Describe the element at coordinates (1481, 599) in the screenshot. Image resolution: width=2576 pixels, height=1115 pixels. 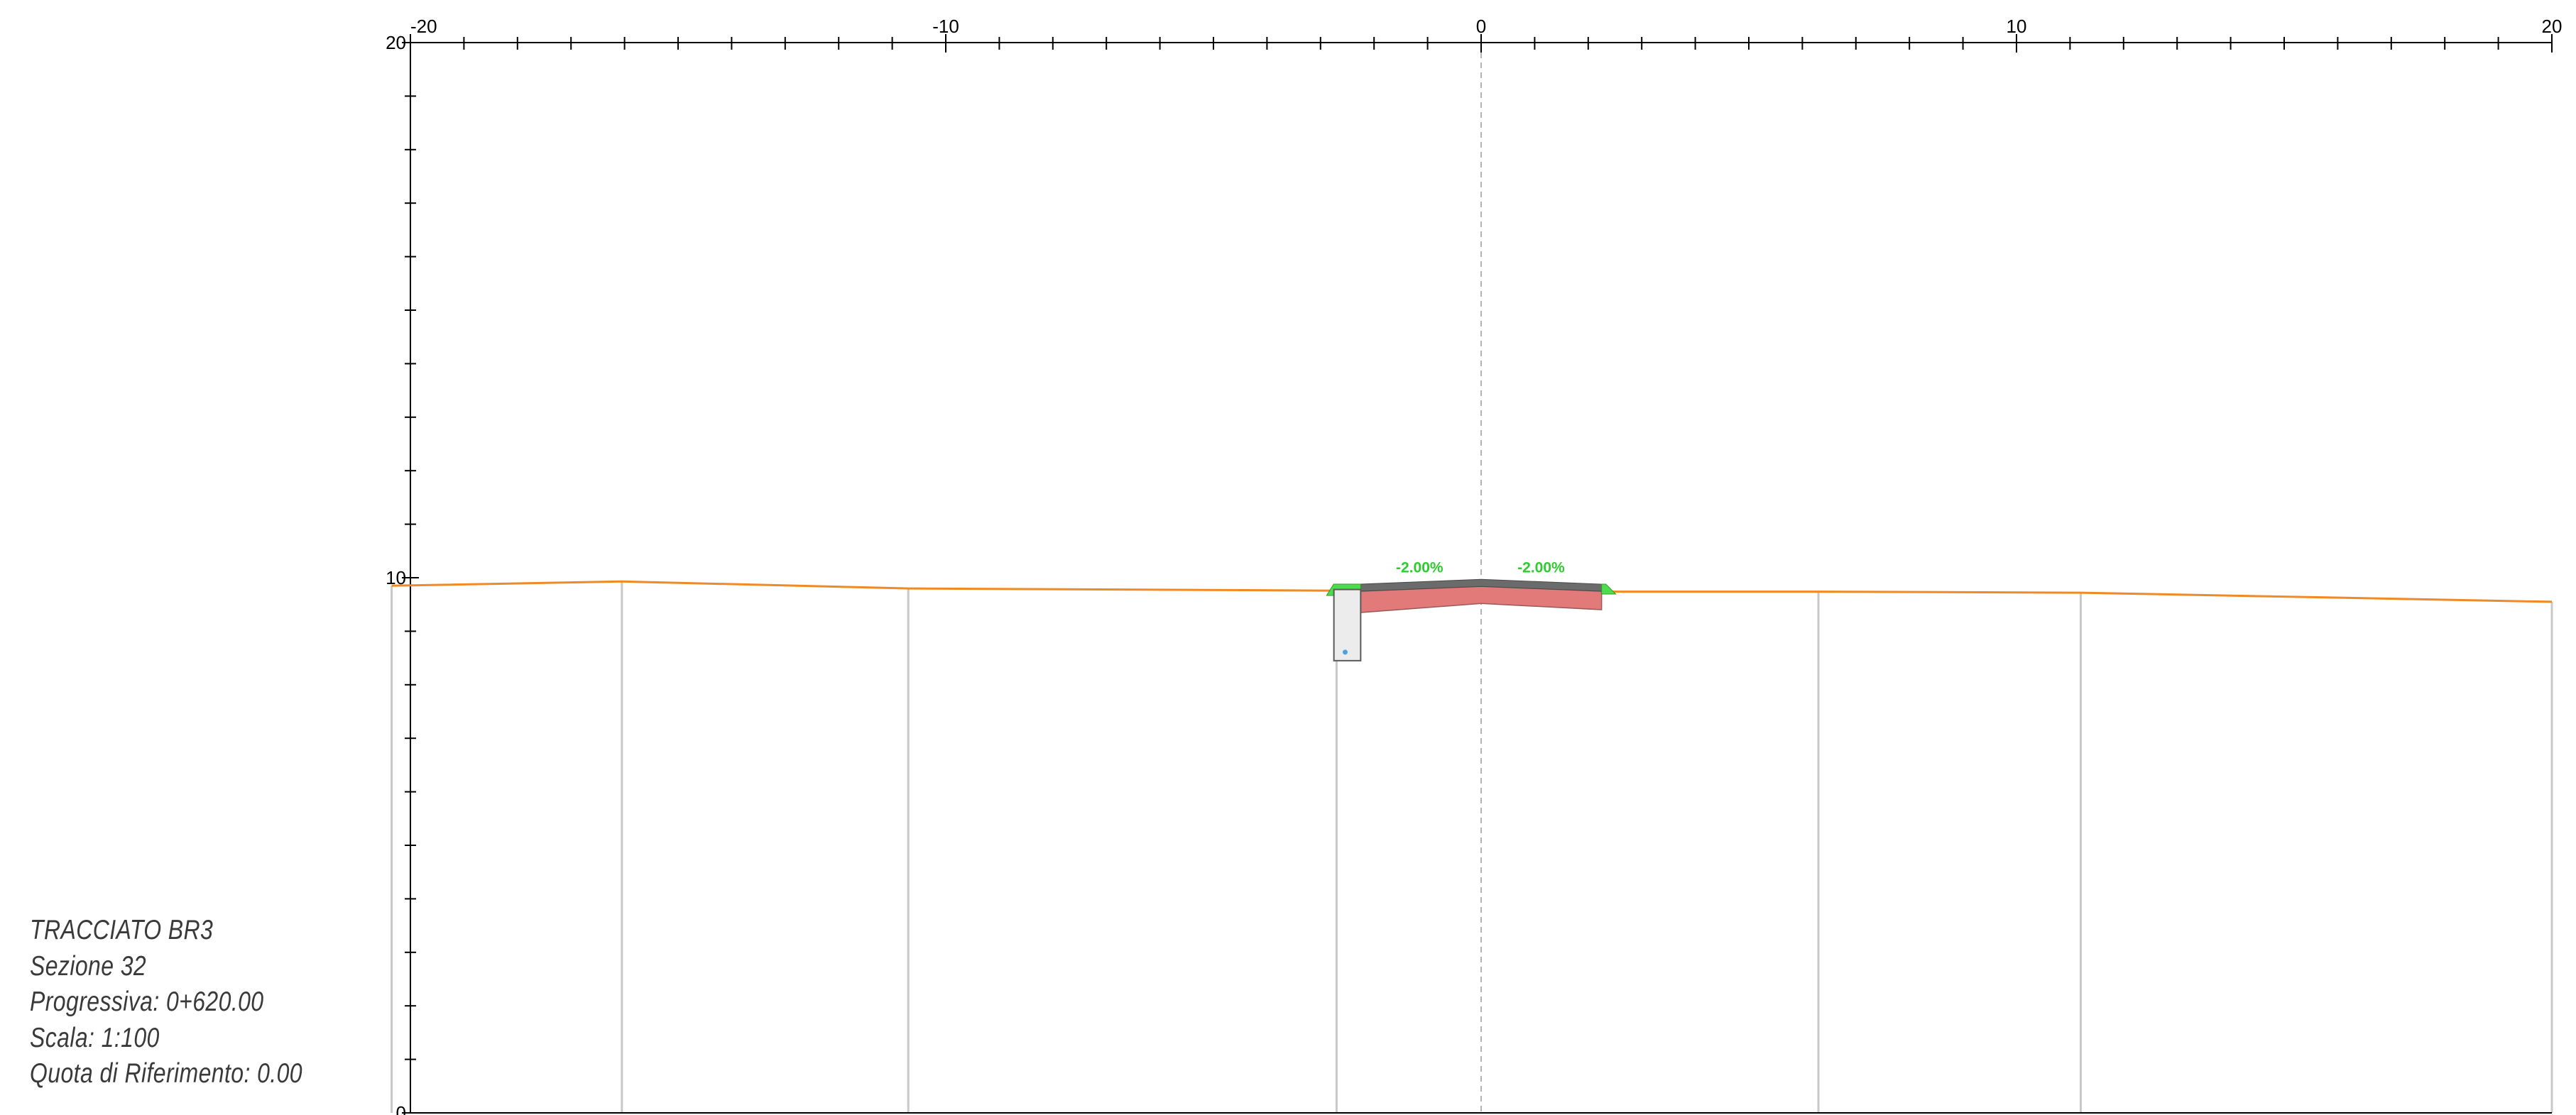
I see `pavement-subbase-layer` at that location.